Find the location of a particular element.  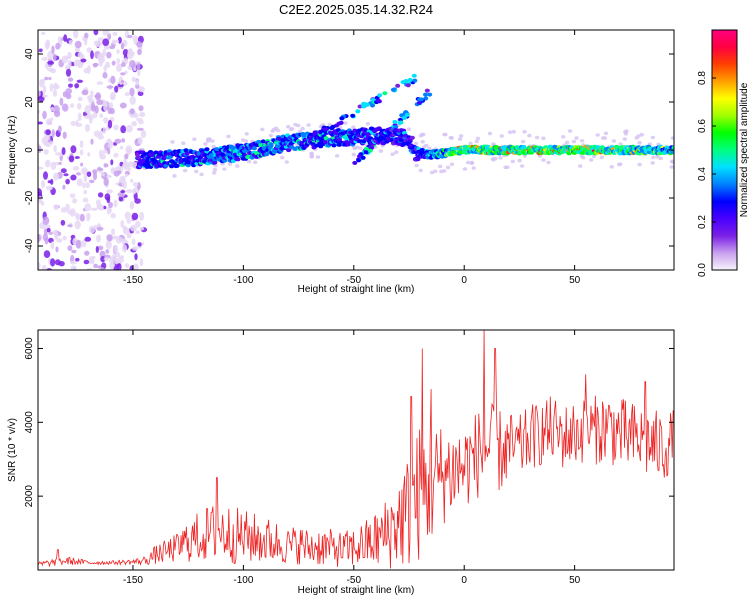

colorbar-ticks: 0.0 0.2 0.4 0.6 0.8 is located at coordinates (706, 174).